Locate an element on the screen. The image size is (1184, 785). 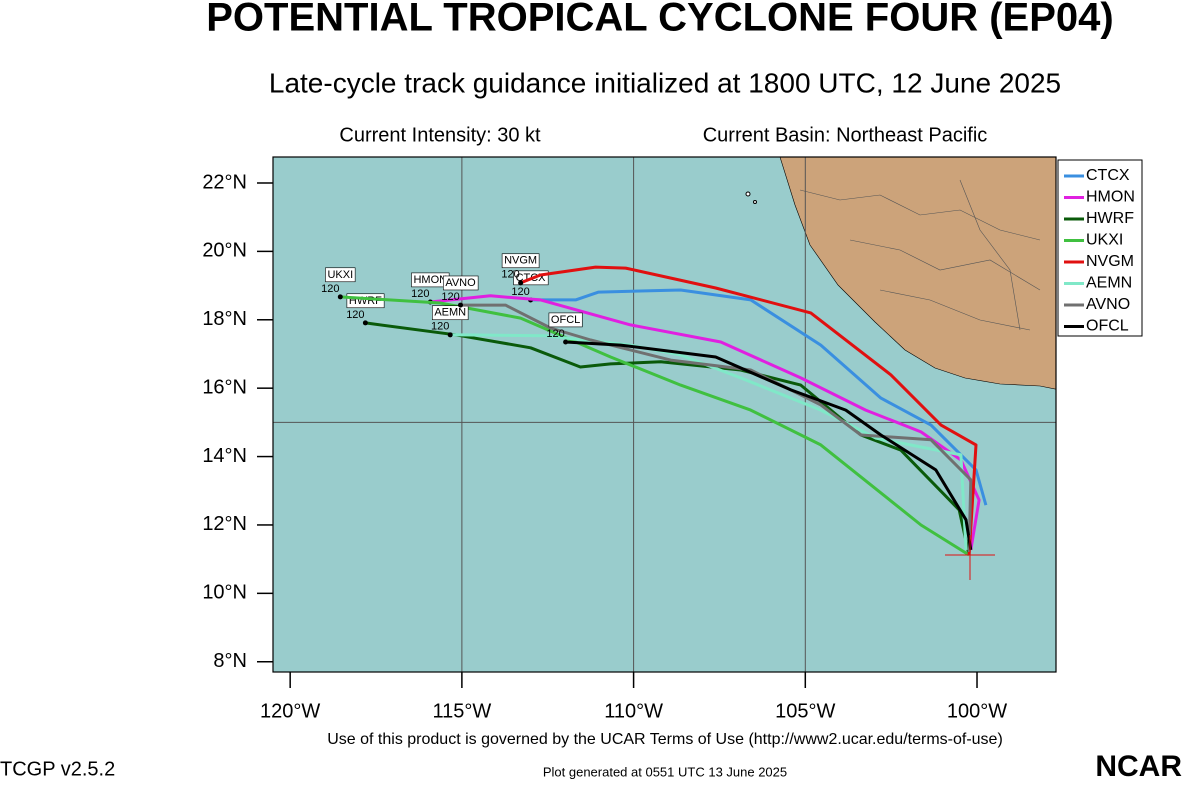
legend-label: HMON is located at coordinates (1110, 197).